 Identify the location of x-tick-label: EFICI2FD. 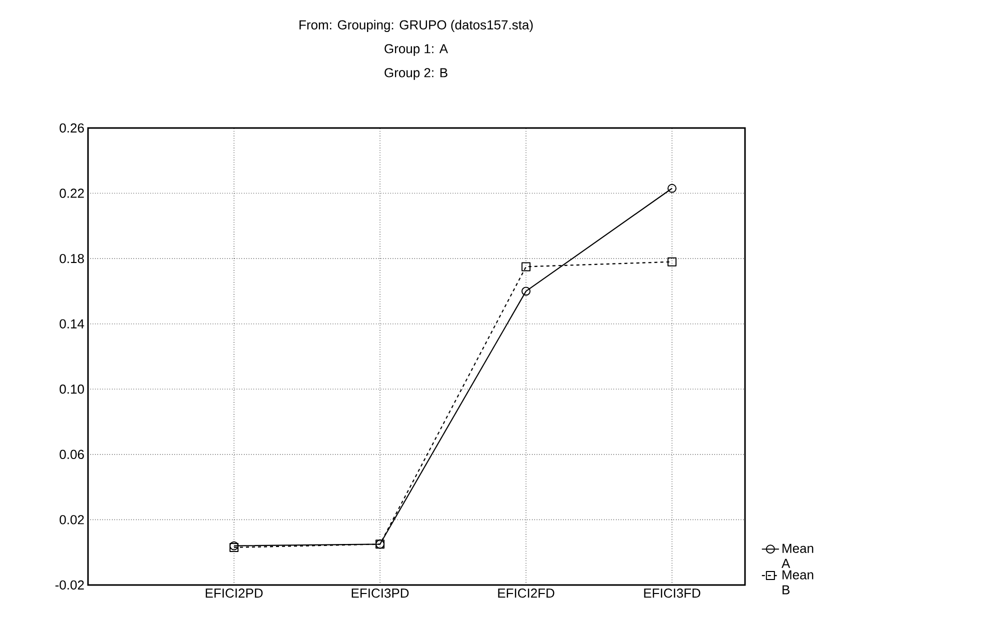
(526, 593).